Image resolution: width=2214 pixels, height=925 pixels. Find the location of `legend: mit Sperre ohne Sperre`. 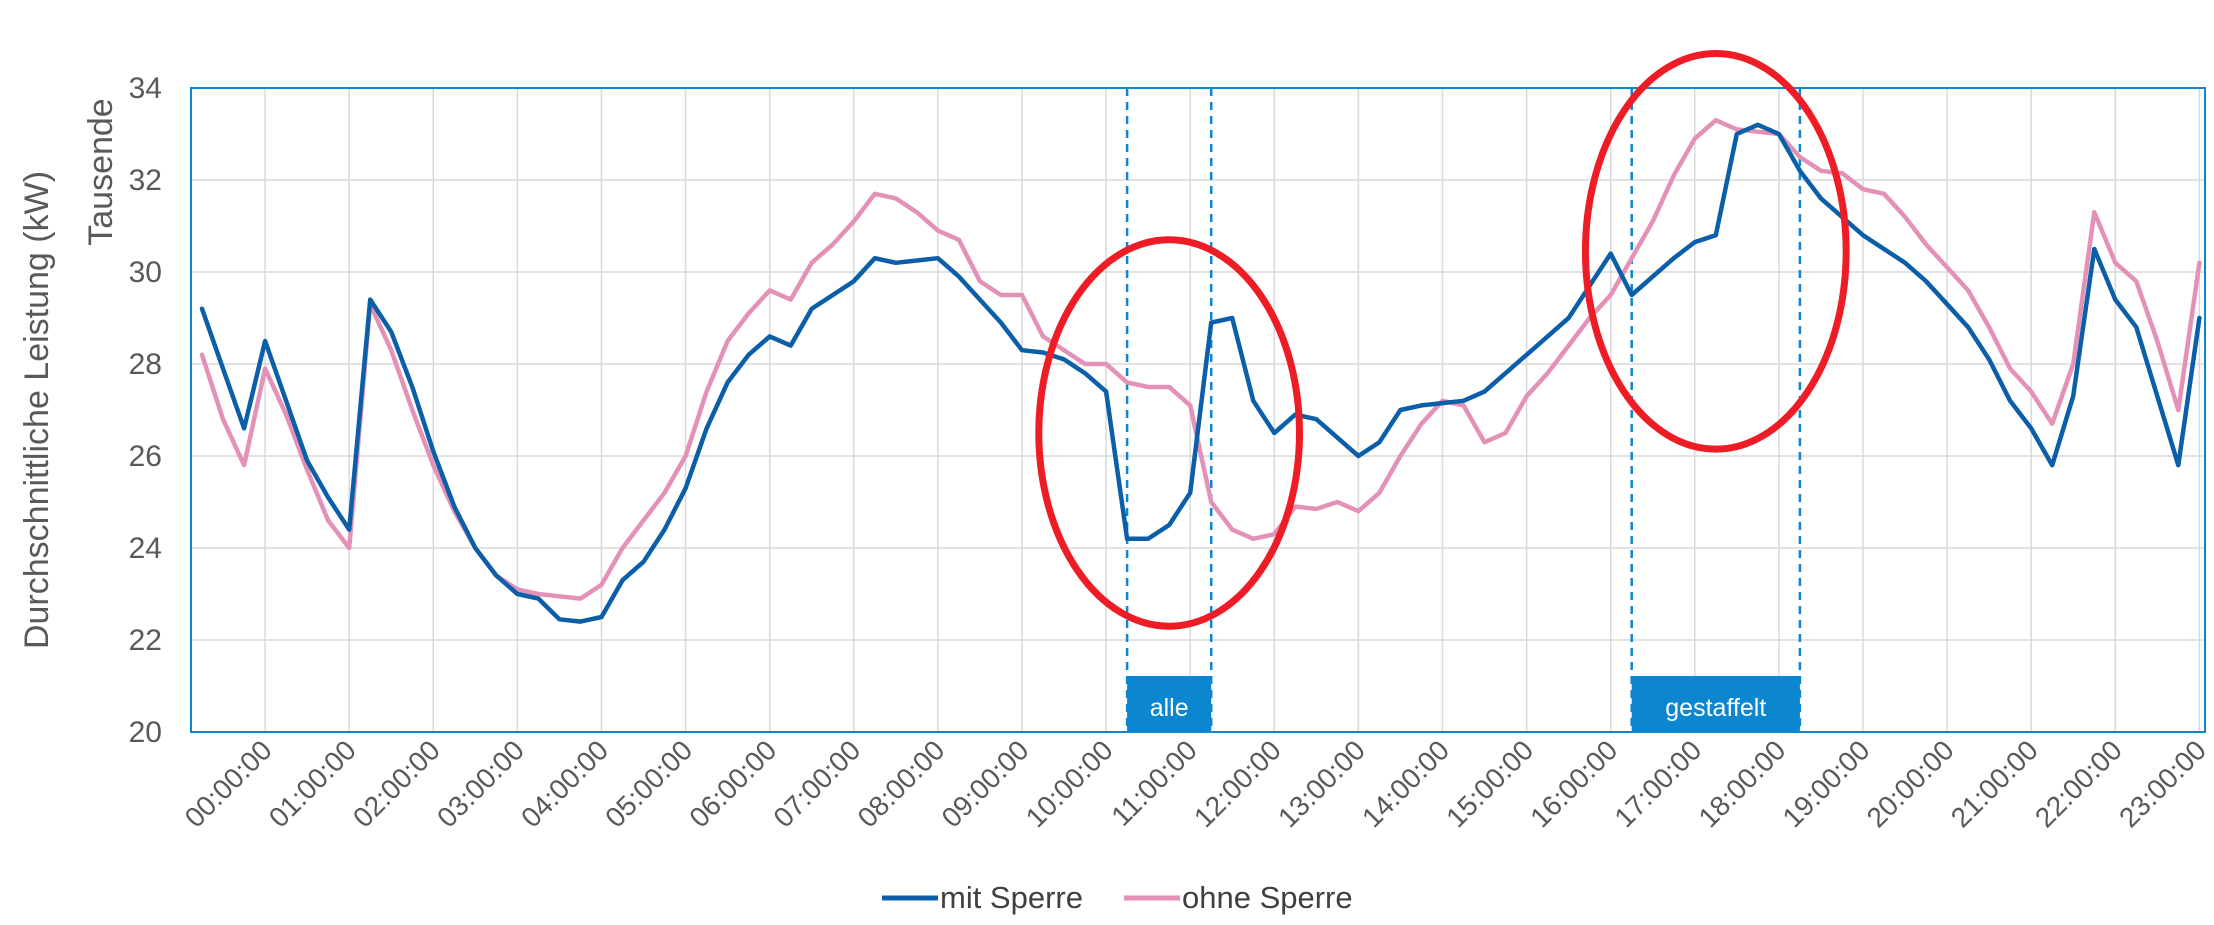

legend: mit Sperre ohne Sperre is located at coordinates (1117, 897).